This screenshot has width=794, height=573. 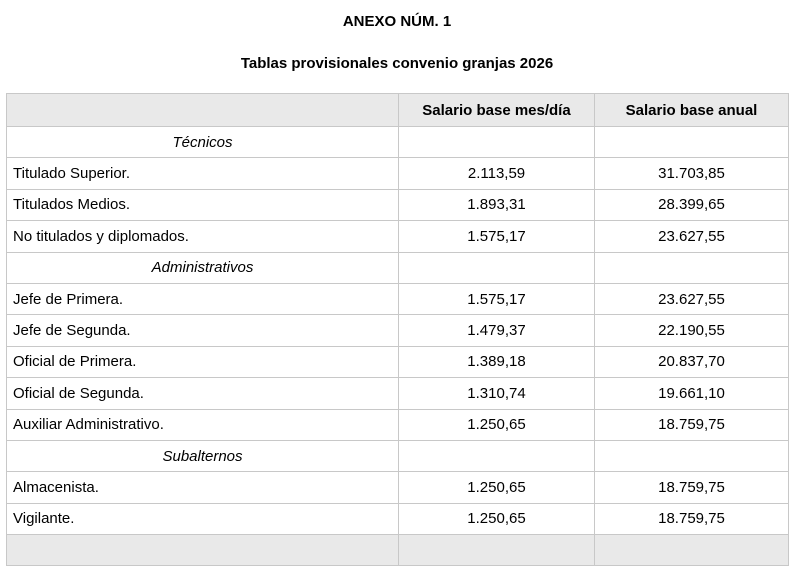 What do you see at coordinates (202, 456) in the screenshot?
I see `section-label-cell: Subalternos` at bounding box center [202, 456].